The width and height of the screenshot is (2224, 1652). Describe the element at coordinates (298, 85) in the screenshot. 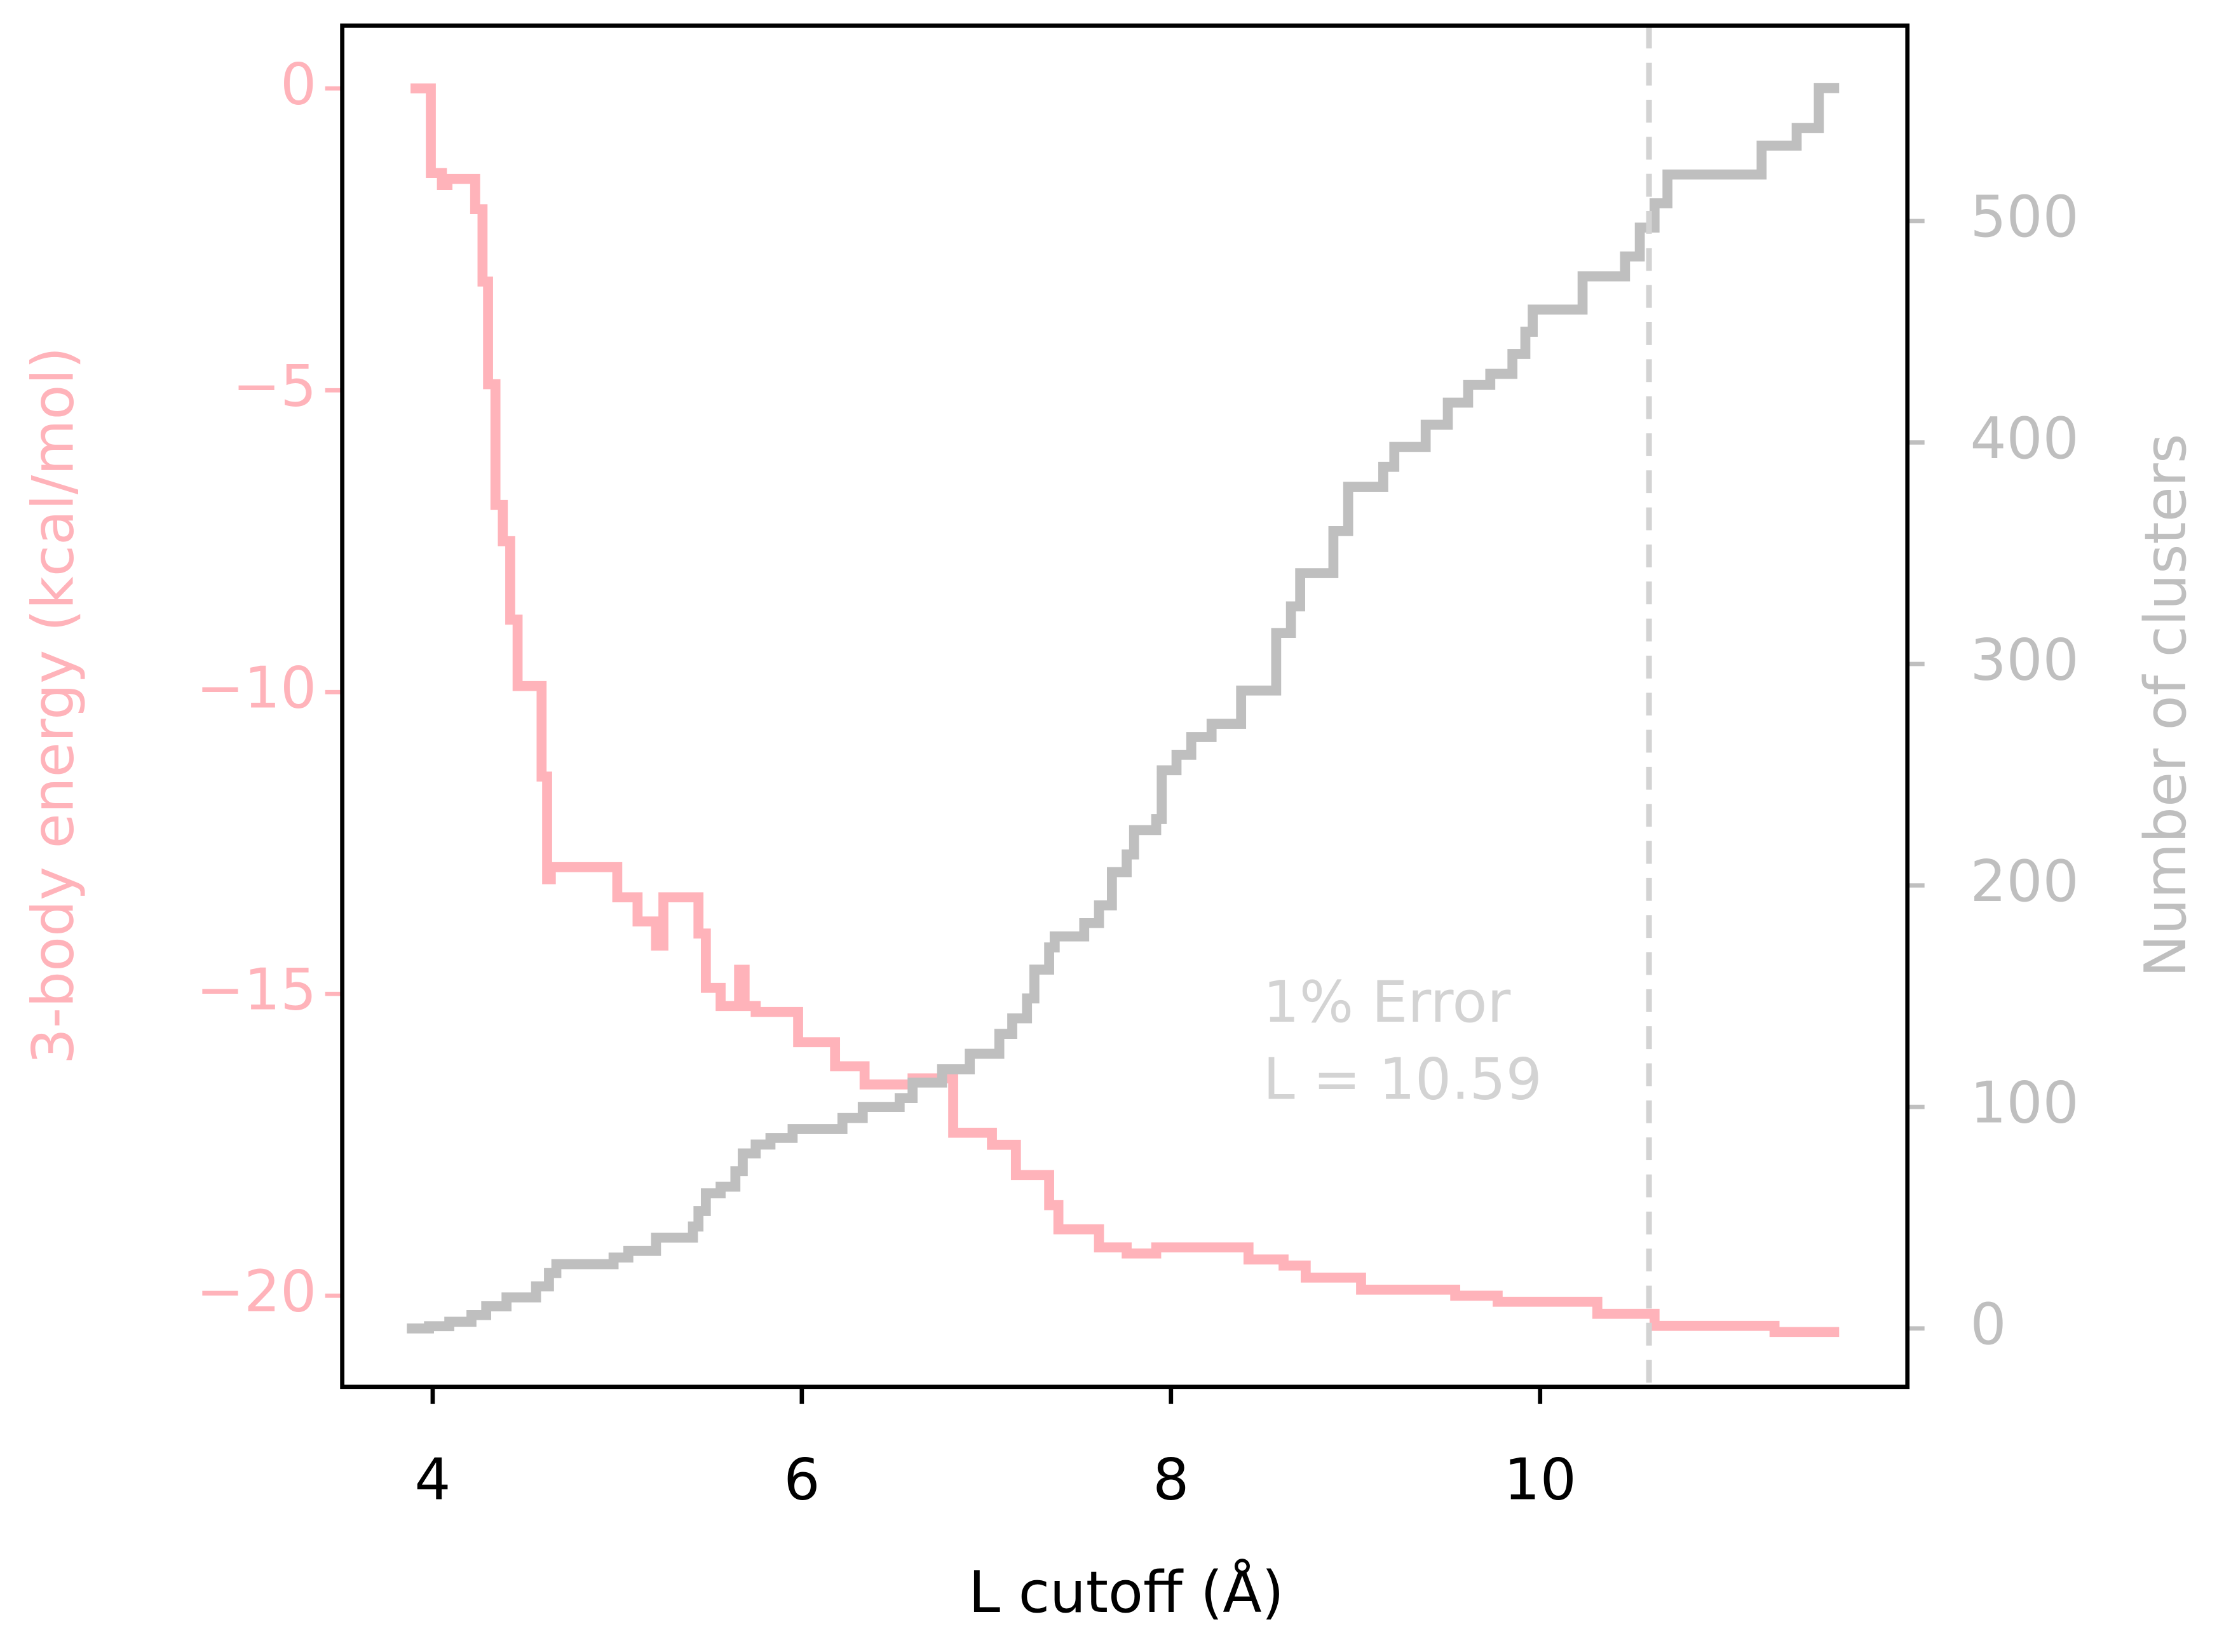

I see `y-tick-label: 0` at that location.